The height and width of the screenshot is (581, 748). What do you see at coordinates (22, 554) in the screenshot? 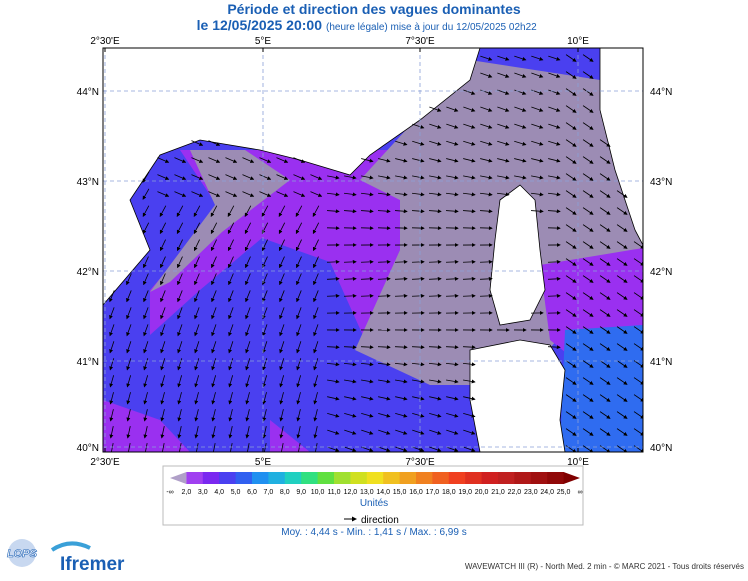
I see `lops: LOPS` at bounding box center [22, 554].